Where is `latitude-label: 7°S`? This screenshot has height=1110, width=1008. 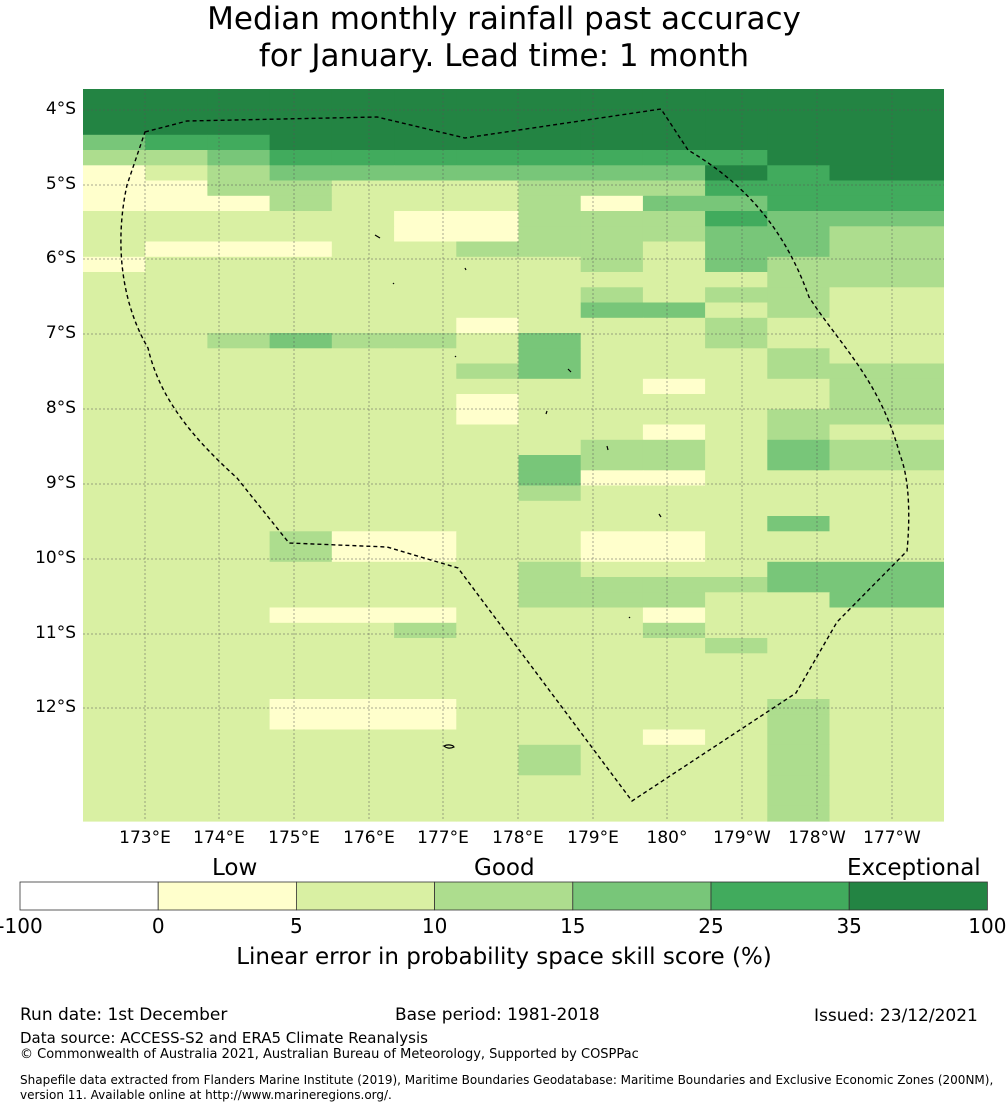
latitude-label: 7°S is located at coordinates (60, 333).